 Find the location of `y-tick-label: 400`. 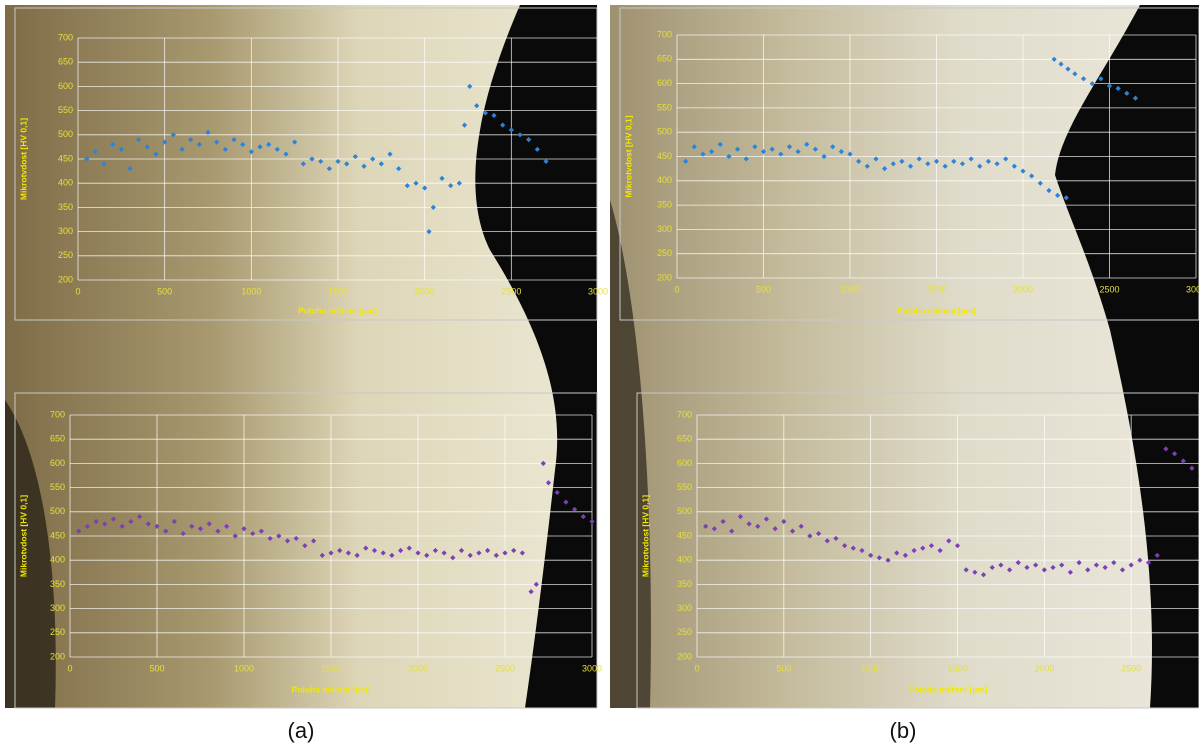

y-tick-label: 400 is located at coordinates (65, 183).